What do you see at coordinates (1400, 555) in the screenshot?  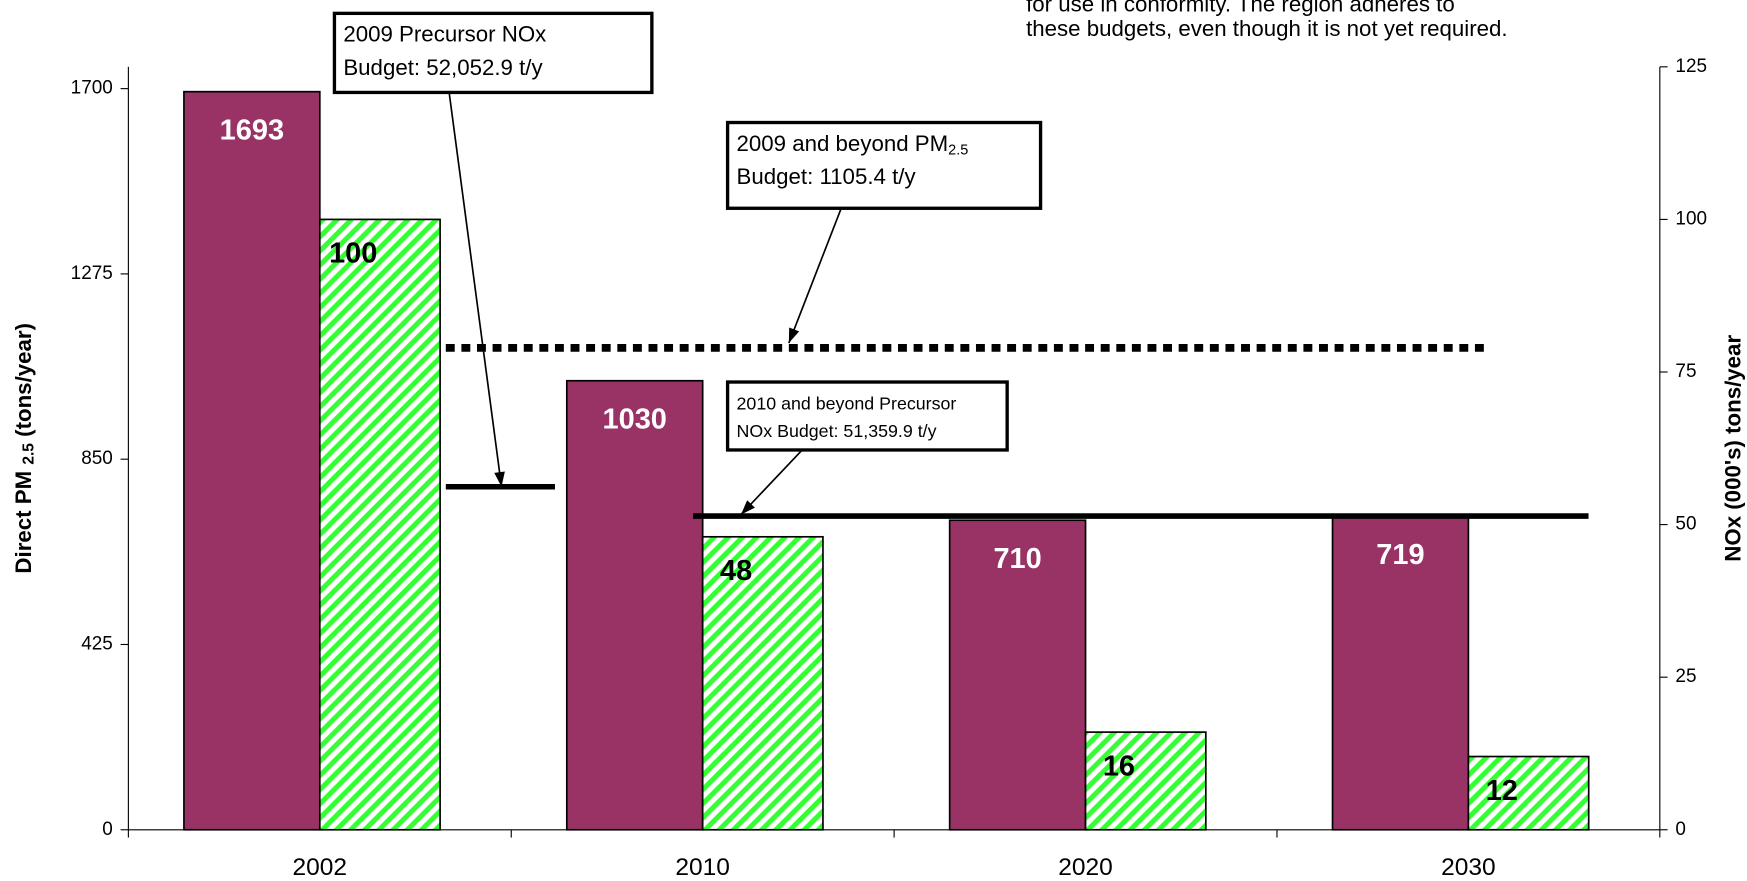 I see `data-label: 719` at bounding box center [1400, 555].